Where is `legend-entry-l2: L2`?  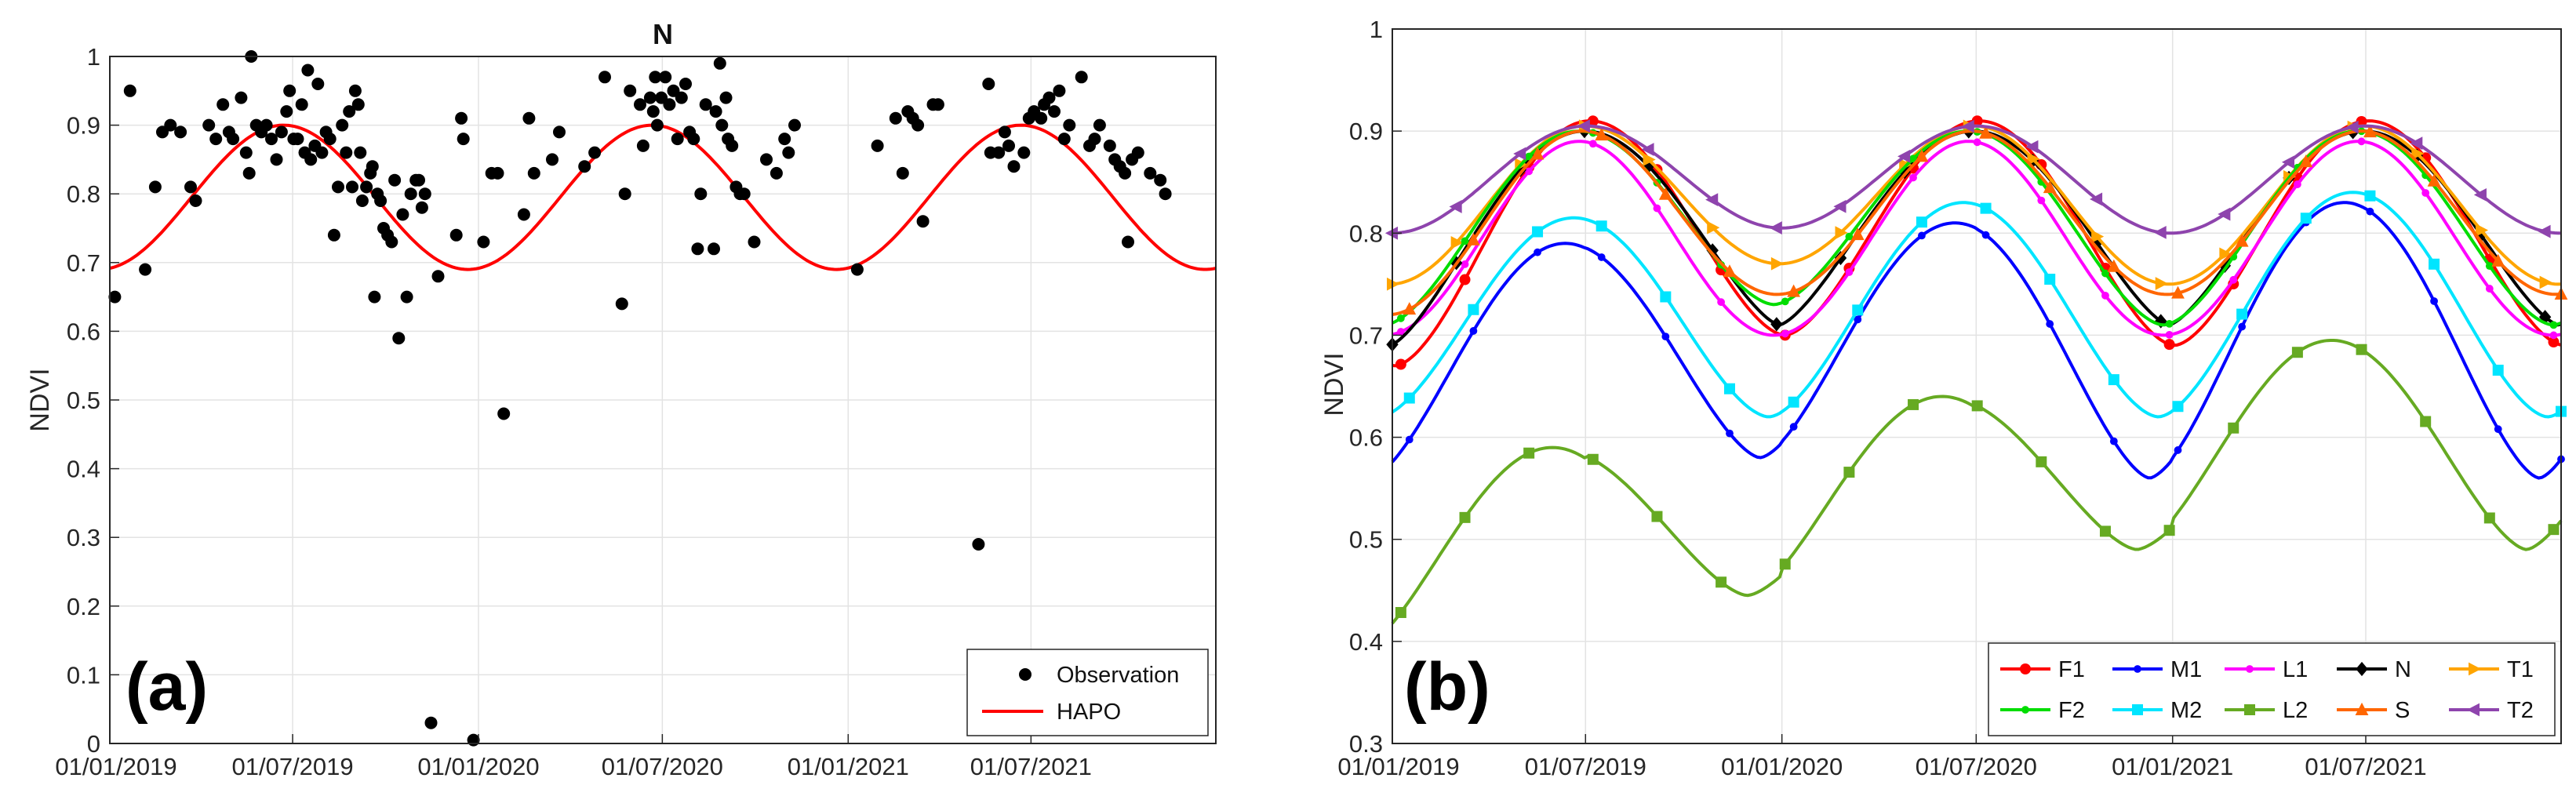 legend-entry-l2: L2 is located at coordinates (2266, 710).